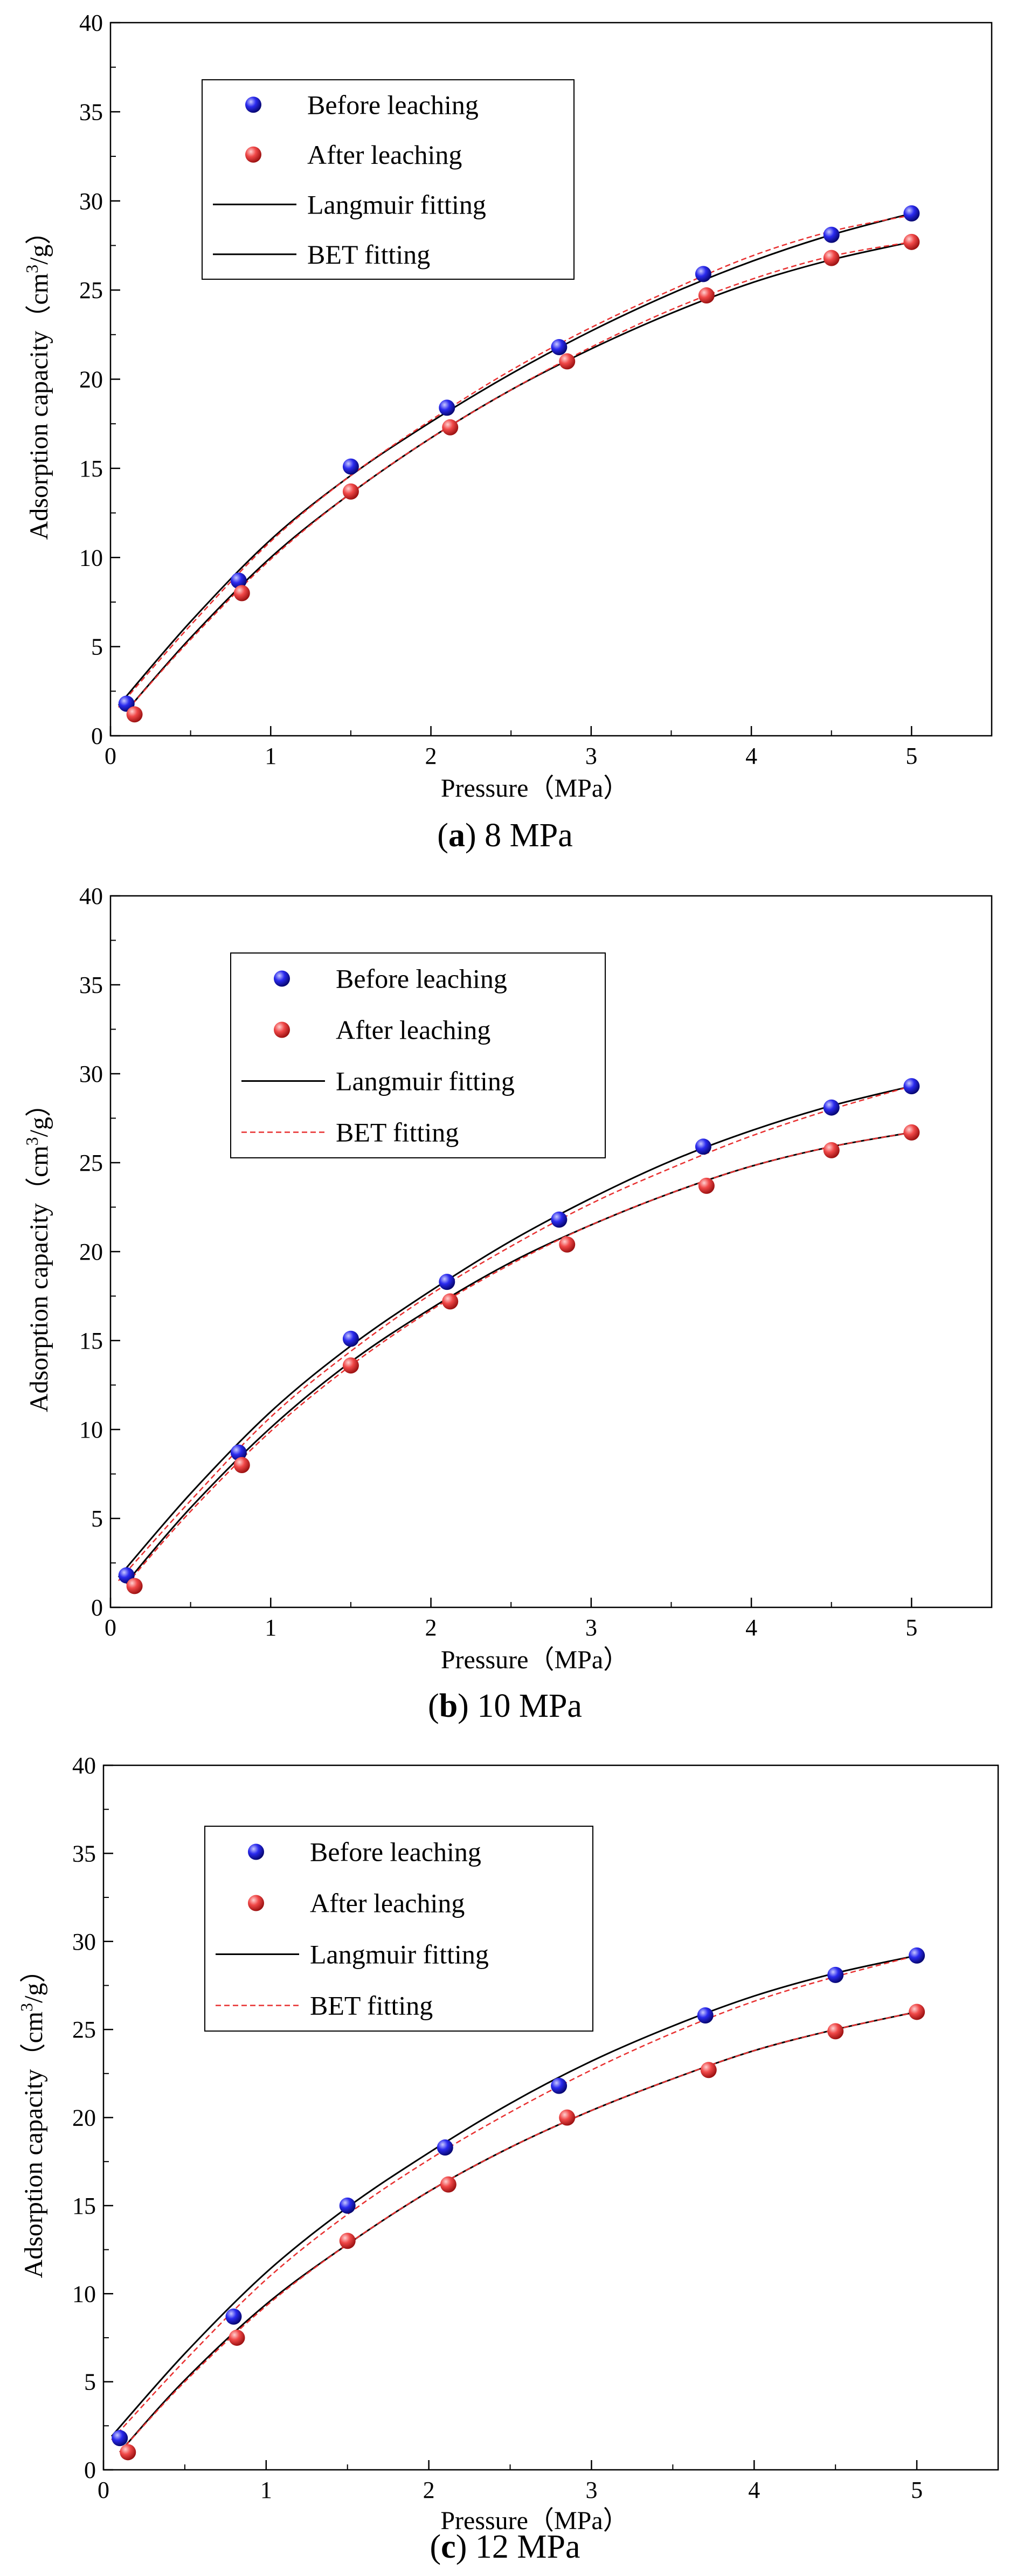  I want to click on y-tick-label: 0, so click(90, 2470).